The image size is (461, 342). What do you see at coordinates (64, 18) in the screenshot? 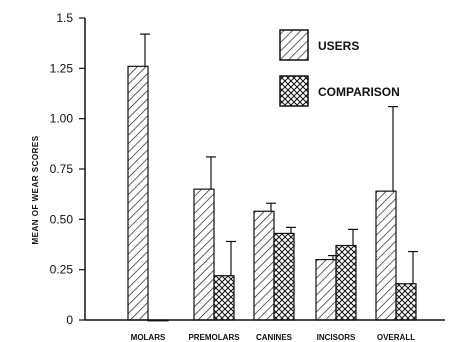
I see `y-tick-label: 1.5` at bounding box center [64, 18].